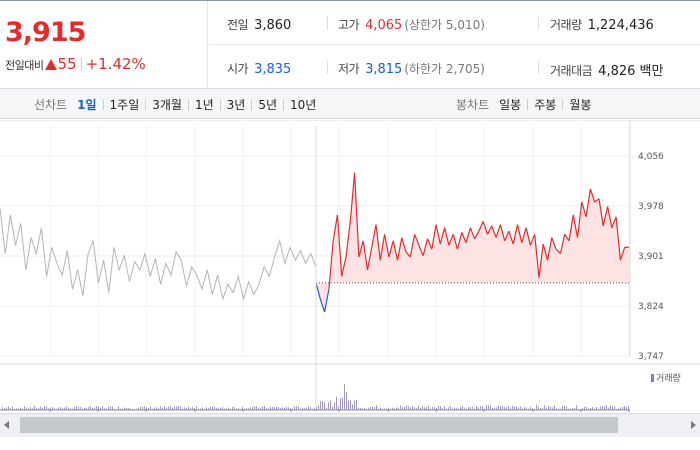 The height and width of the screenshot is (450, 700). What do you see at coordinates (545, 105) in the screenshot?
I see `tab-weekly-candle: 주봉` at bounding box center [545, 105].